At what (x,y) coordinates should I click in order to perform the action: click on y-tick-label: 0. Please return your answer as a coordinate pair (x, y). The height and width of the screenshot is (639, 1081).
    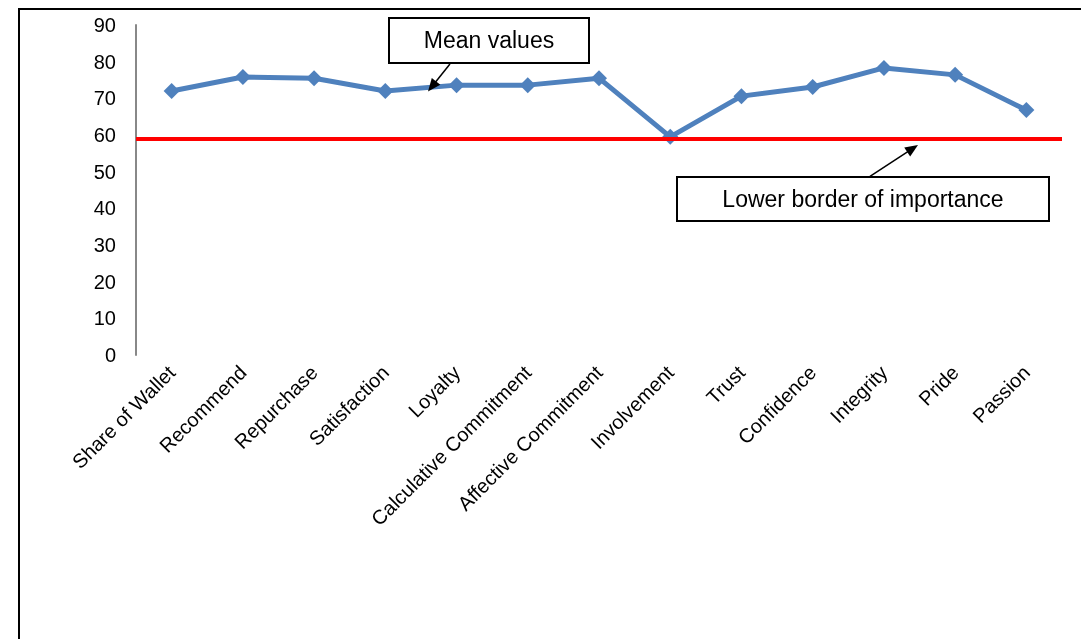
    Looking at the image, I should click on (110, 355).